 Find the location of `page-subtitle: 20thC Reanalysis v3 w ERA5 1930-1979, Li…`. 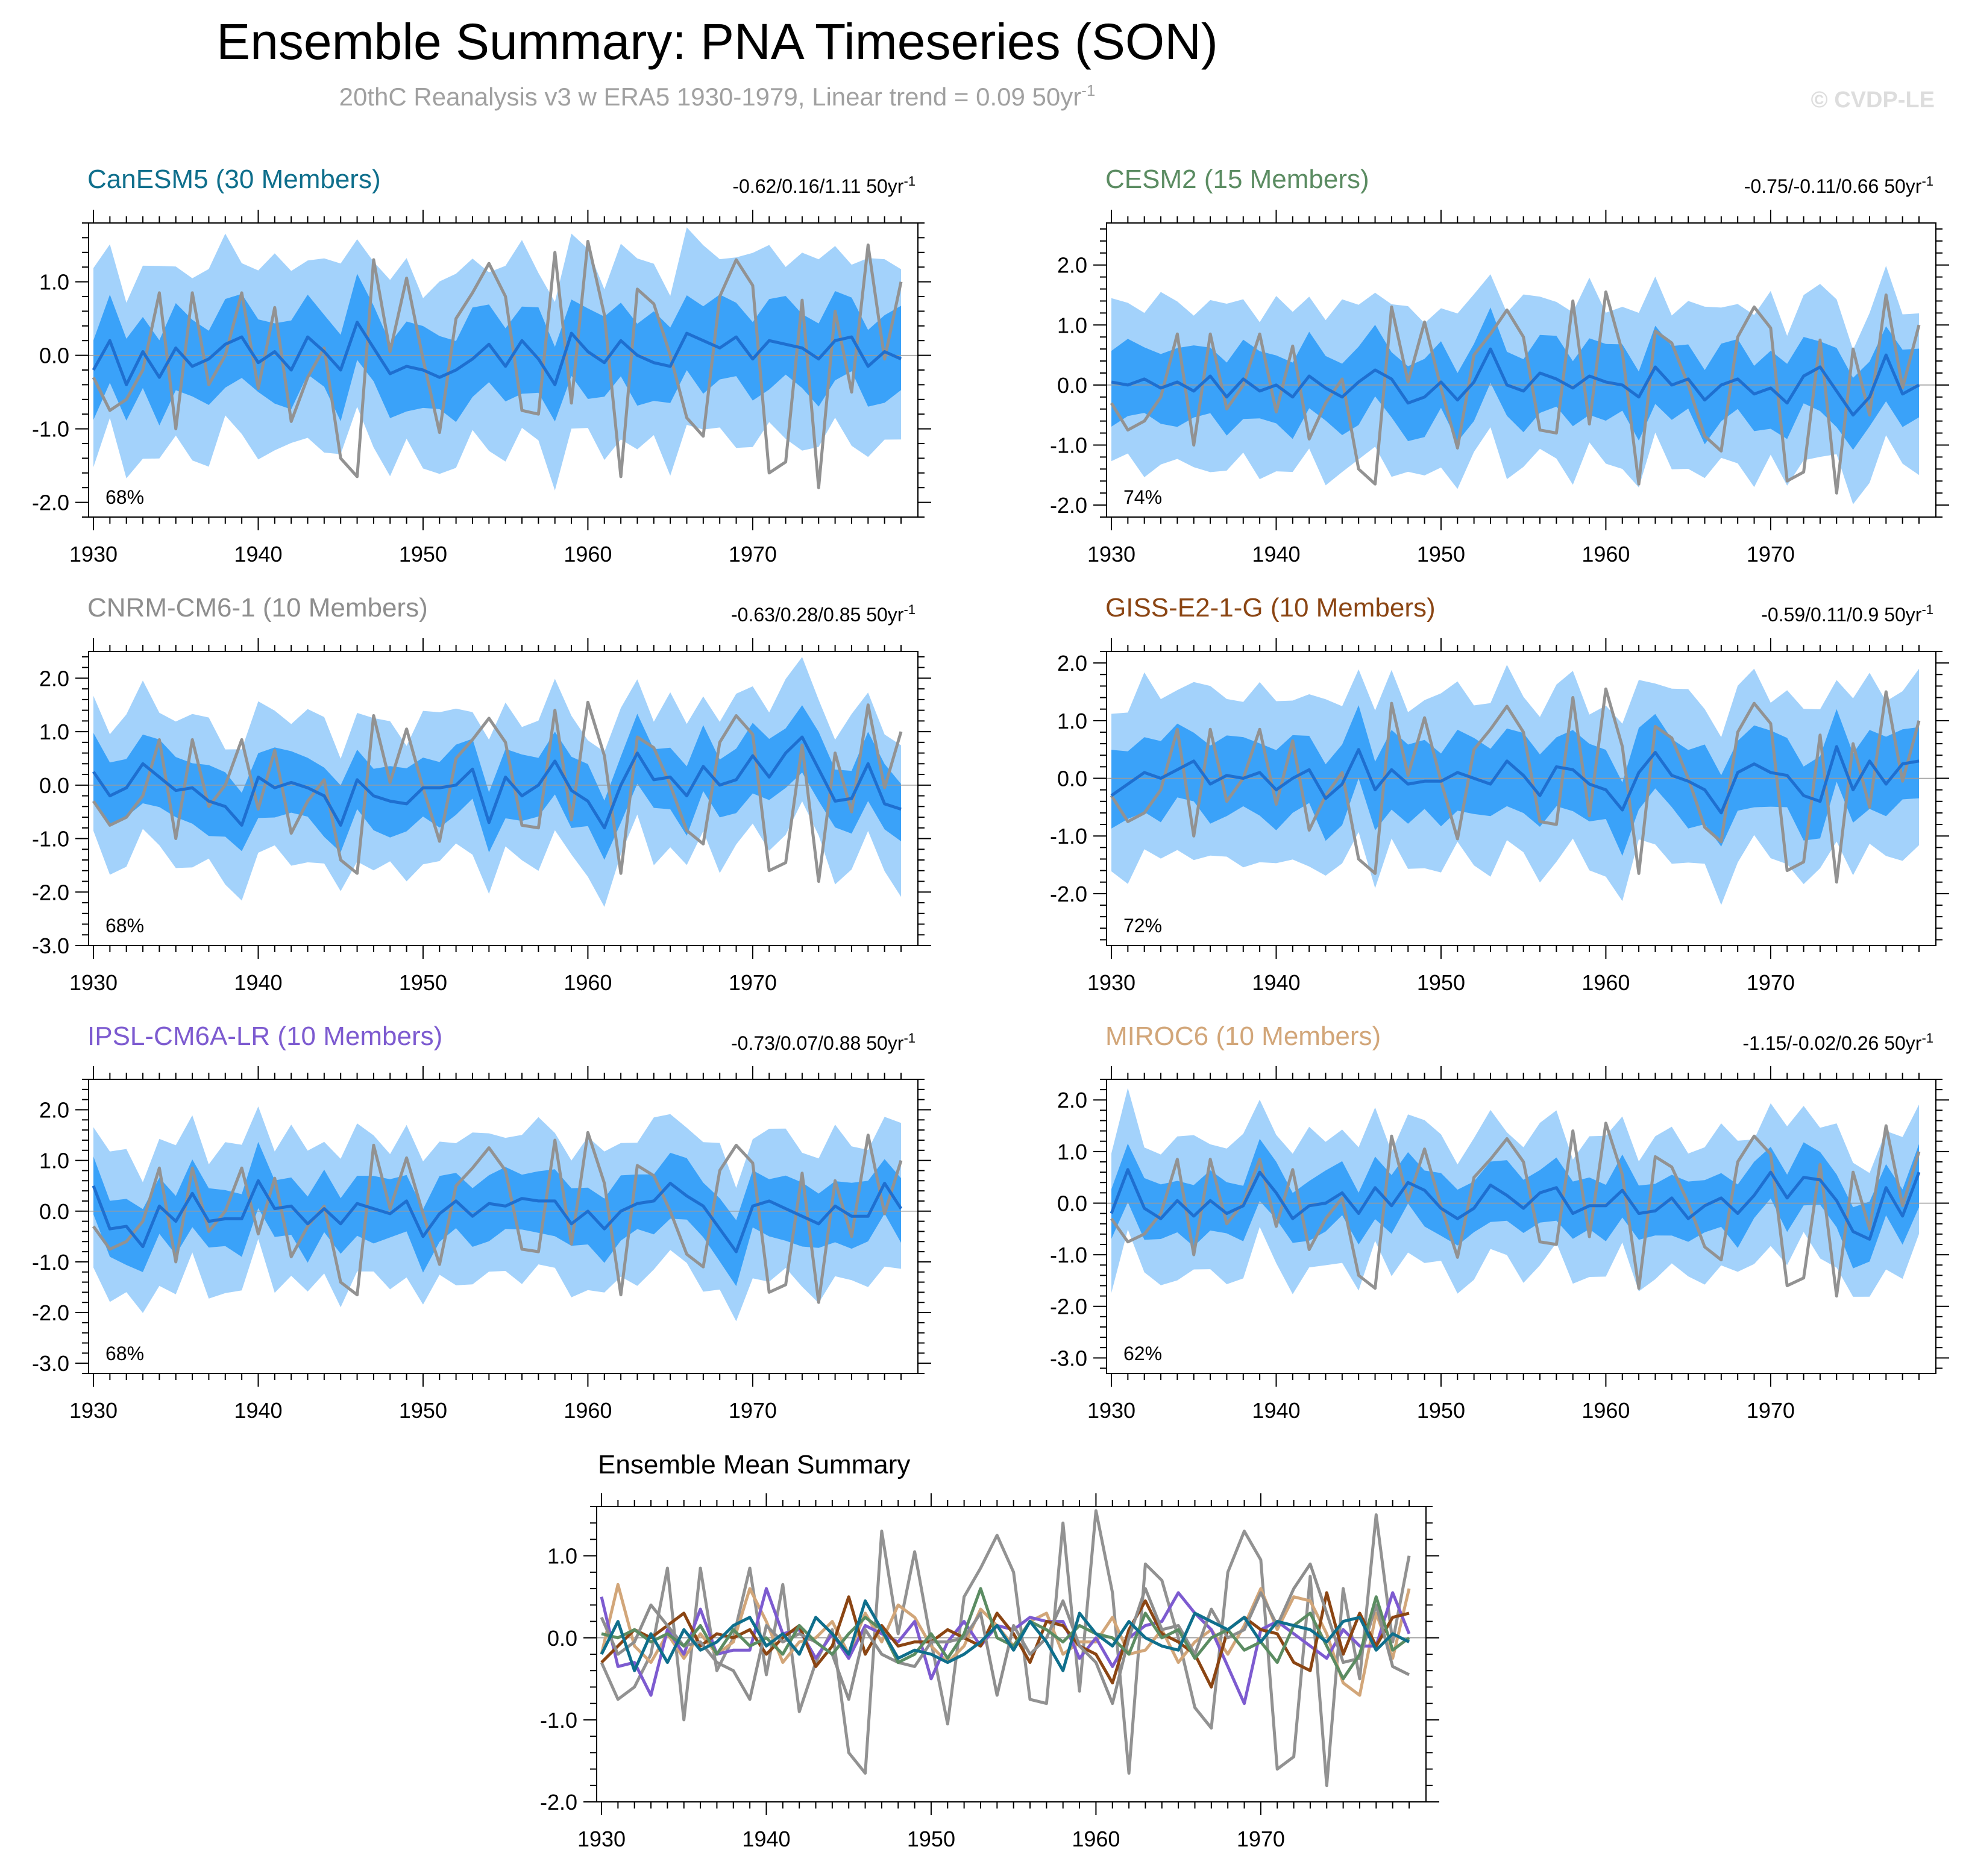

page-subtitle: 20thC Reanalysis v3 w ERA5 1930-1979, Li… is located at coordinates (717, 96).